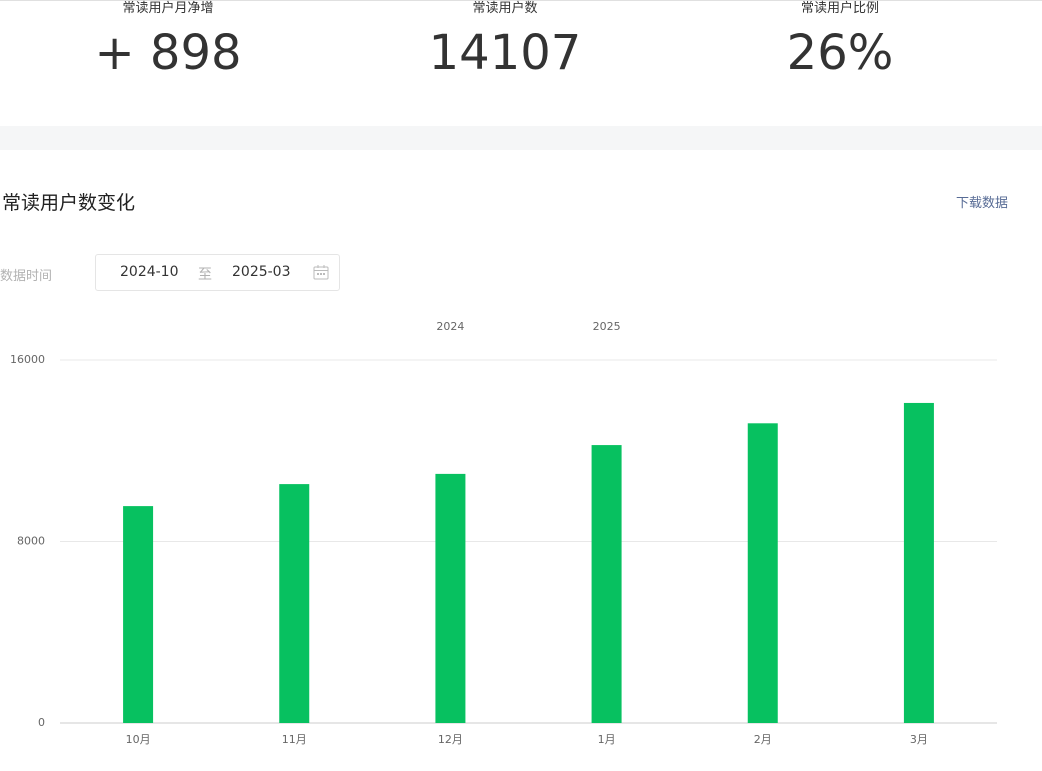  Describe the element at coordinates (521, 0) in the screenshot. I see `top-border` at that location.